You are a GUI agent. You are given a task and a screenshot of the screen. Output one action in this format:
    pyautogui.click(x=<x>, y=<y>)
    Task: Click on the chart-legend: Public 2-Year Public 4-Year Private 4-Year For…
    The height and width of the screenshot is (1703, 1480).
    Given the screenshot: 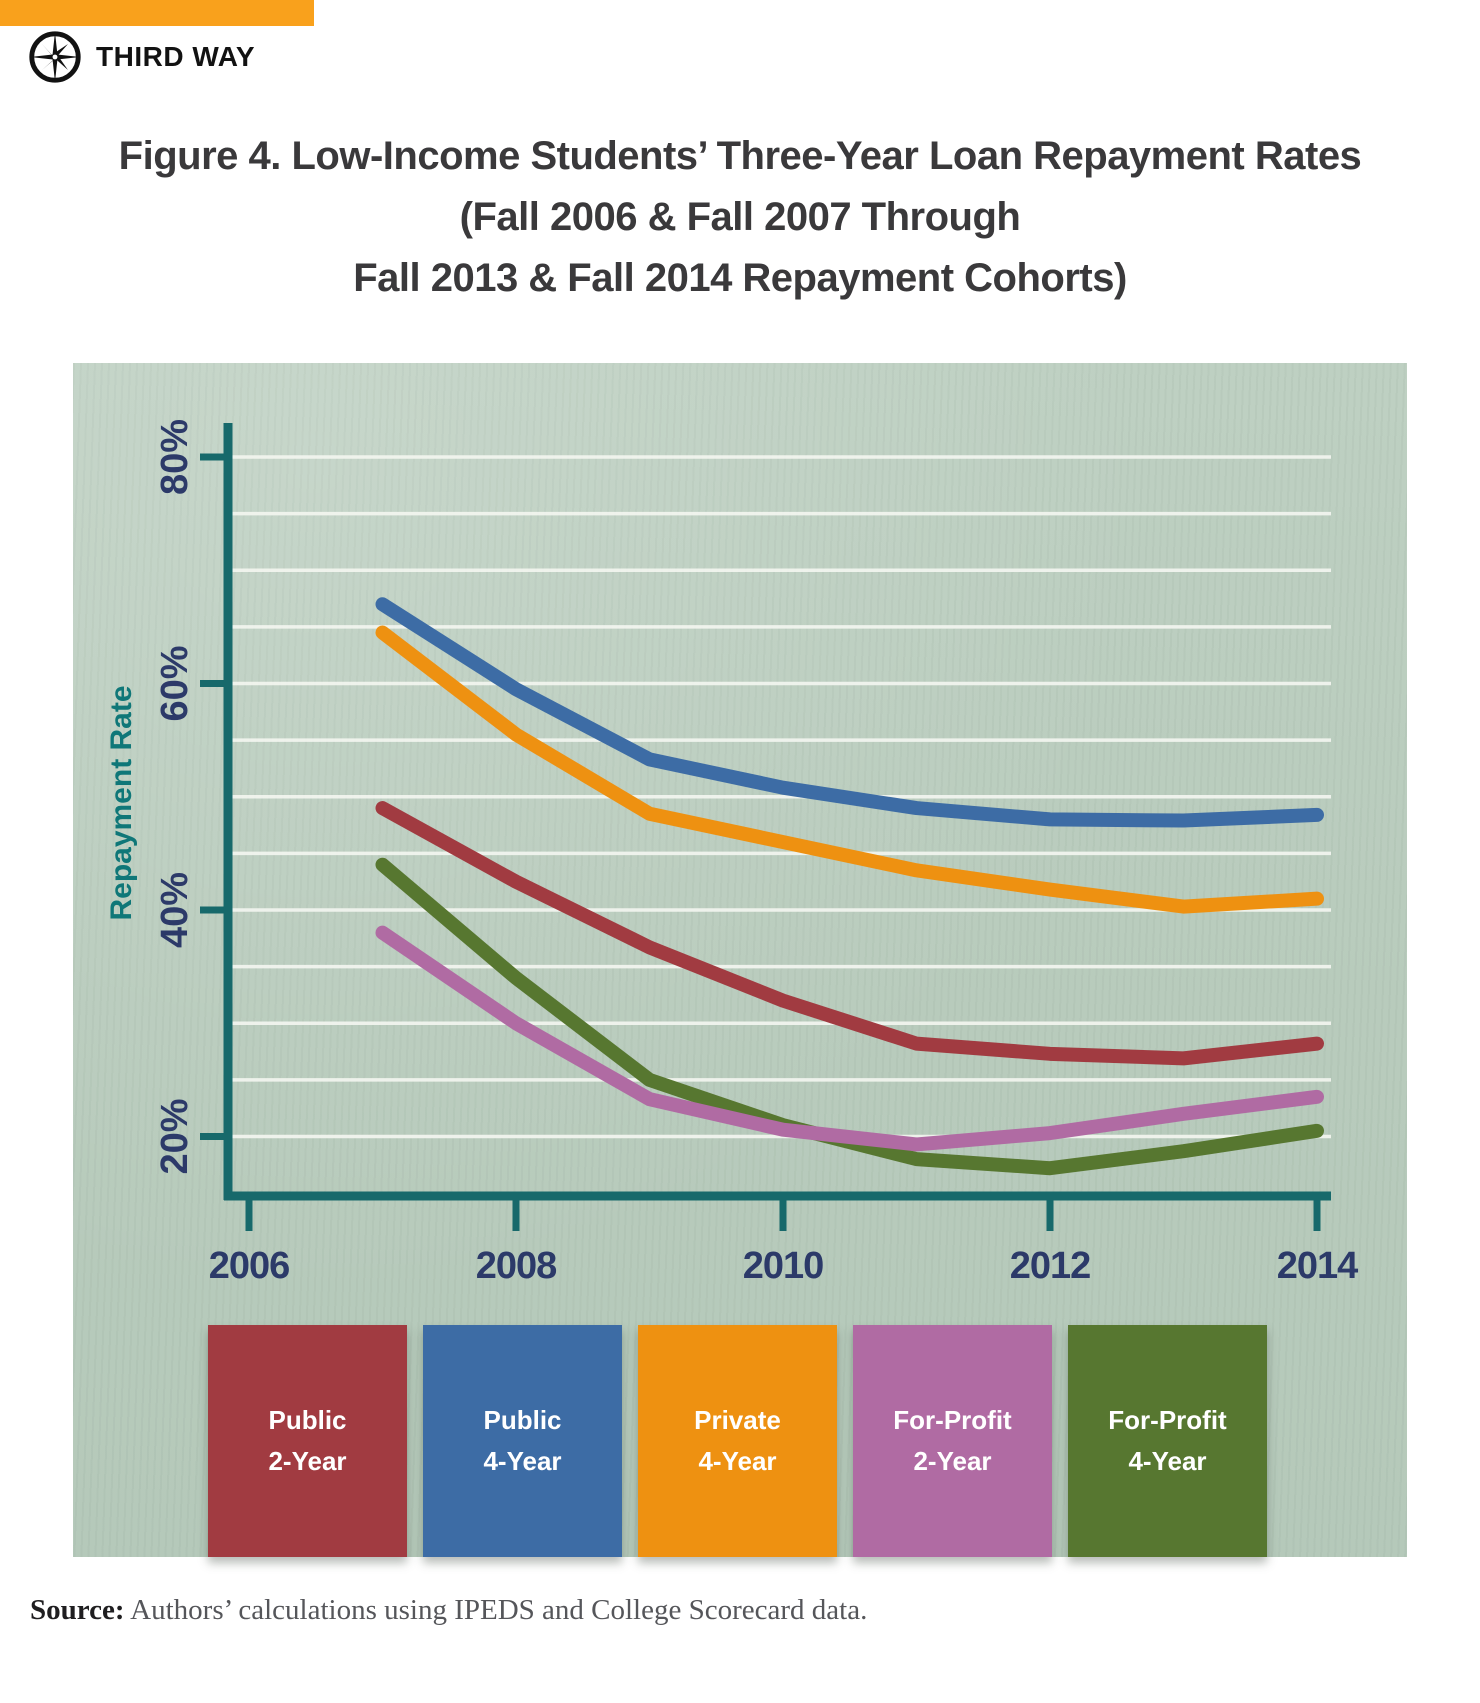 What is the action you would take?
    pyautogui.click(x=737, y=1441)
    